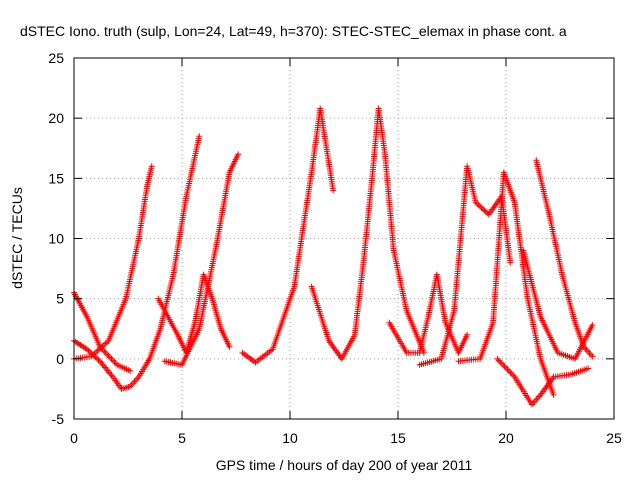  I want to click on x-tick-label: 10, so click(290, 438).